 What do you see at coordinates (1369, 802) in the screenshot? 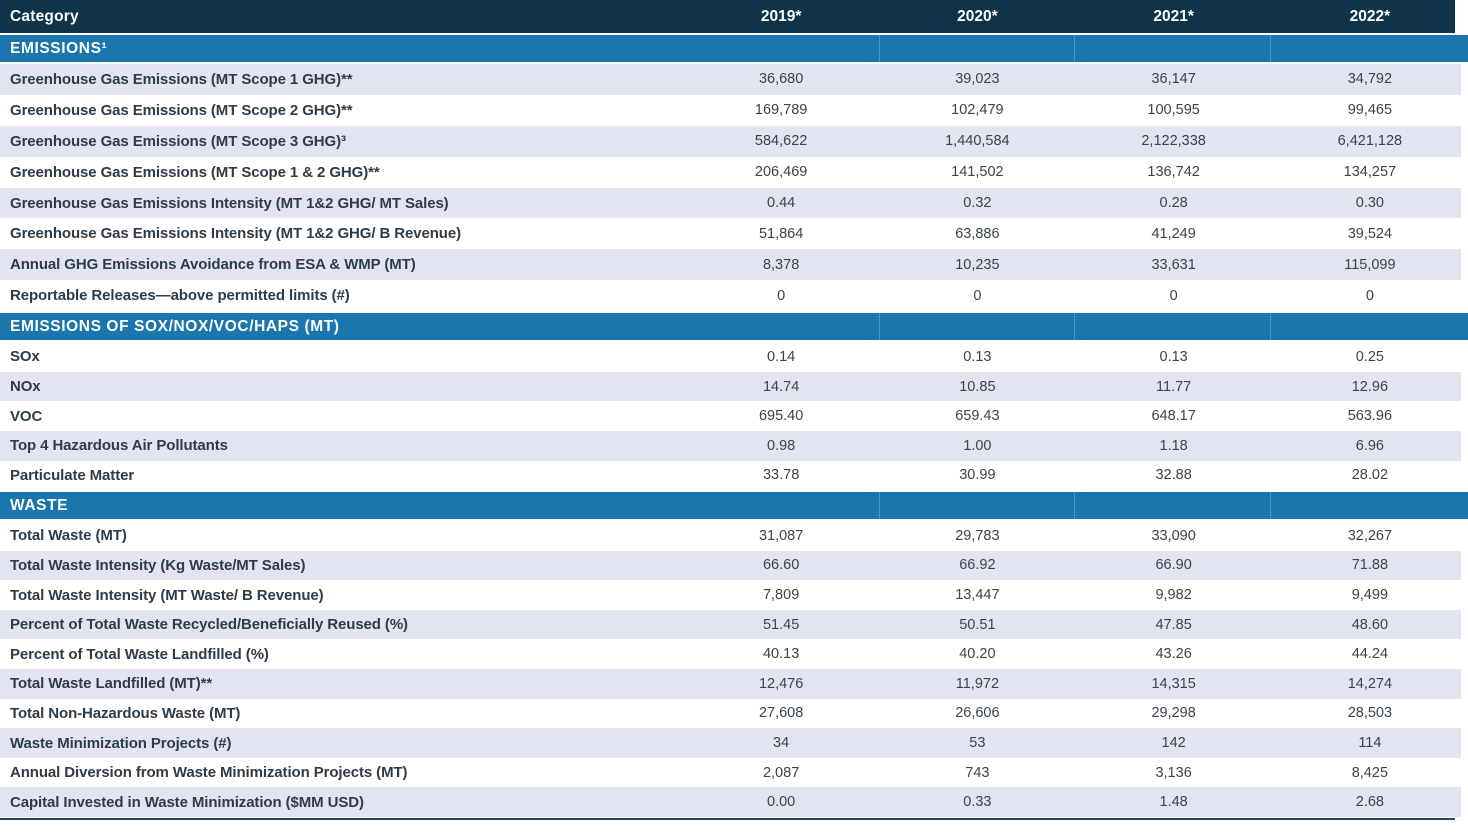
I see `cell-value: 2.68` at bounding box center [1369, 802].